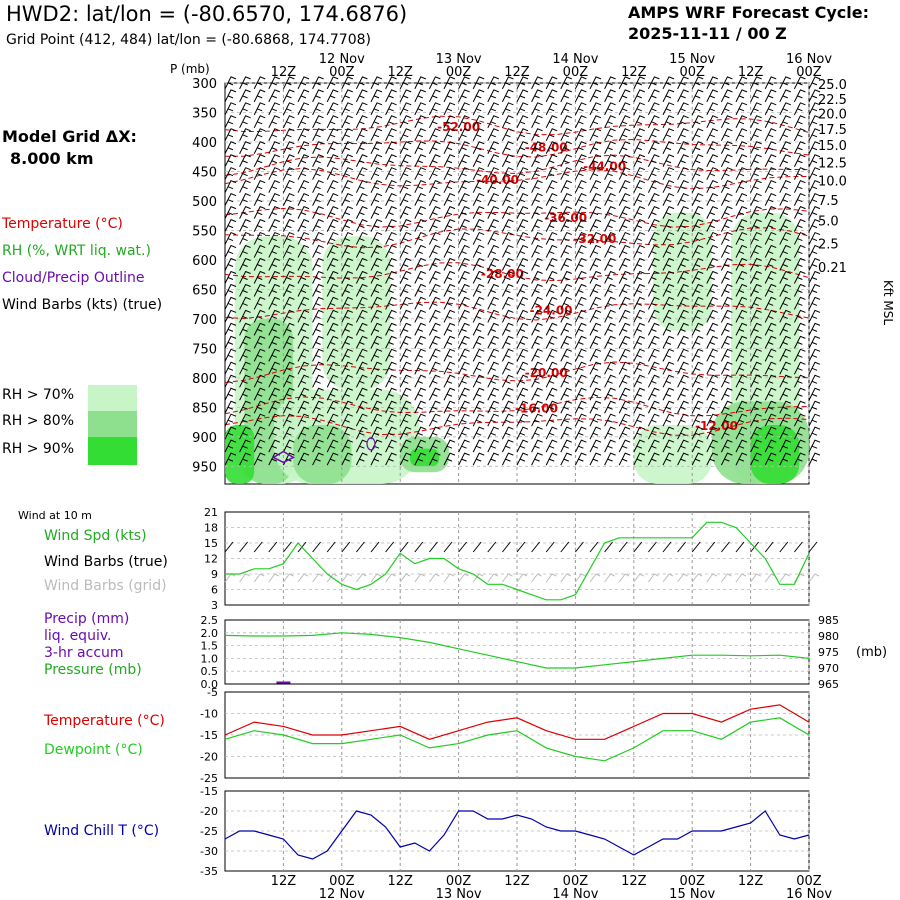 Image resolution: width=900 pixels, height=900 pixels. Describe the element at coordinates (73, 278) in the screenshot. I see `legend-cloud: Cloud/Precip Outline` at that location.